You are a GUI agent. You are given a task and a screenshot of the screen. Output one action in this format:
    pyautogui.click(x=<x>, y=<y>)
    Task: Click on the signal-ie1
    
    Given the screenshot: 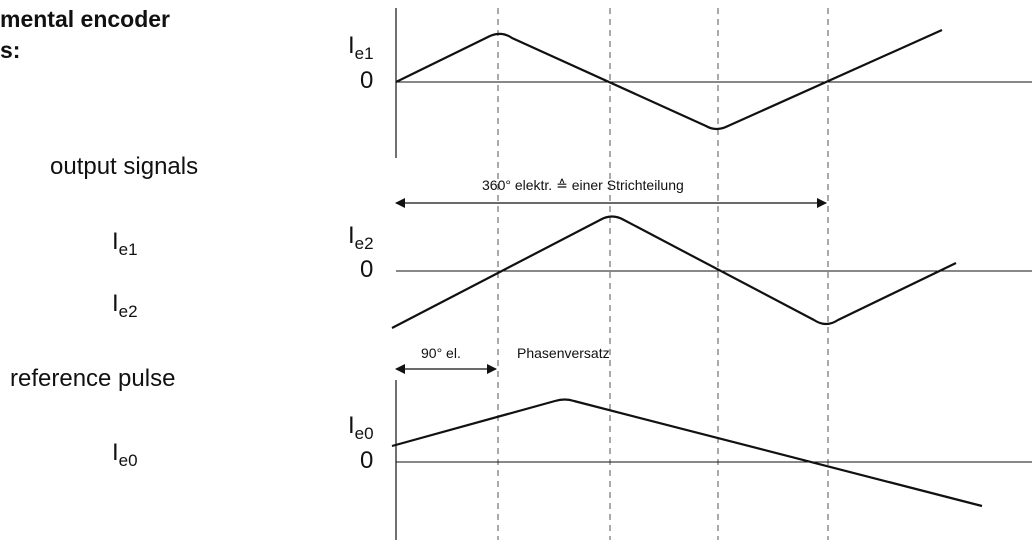 What is the action you would take?
    pyautogui.click(x=669, y=79)
    